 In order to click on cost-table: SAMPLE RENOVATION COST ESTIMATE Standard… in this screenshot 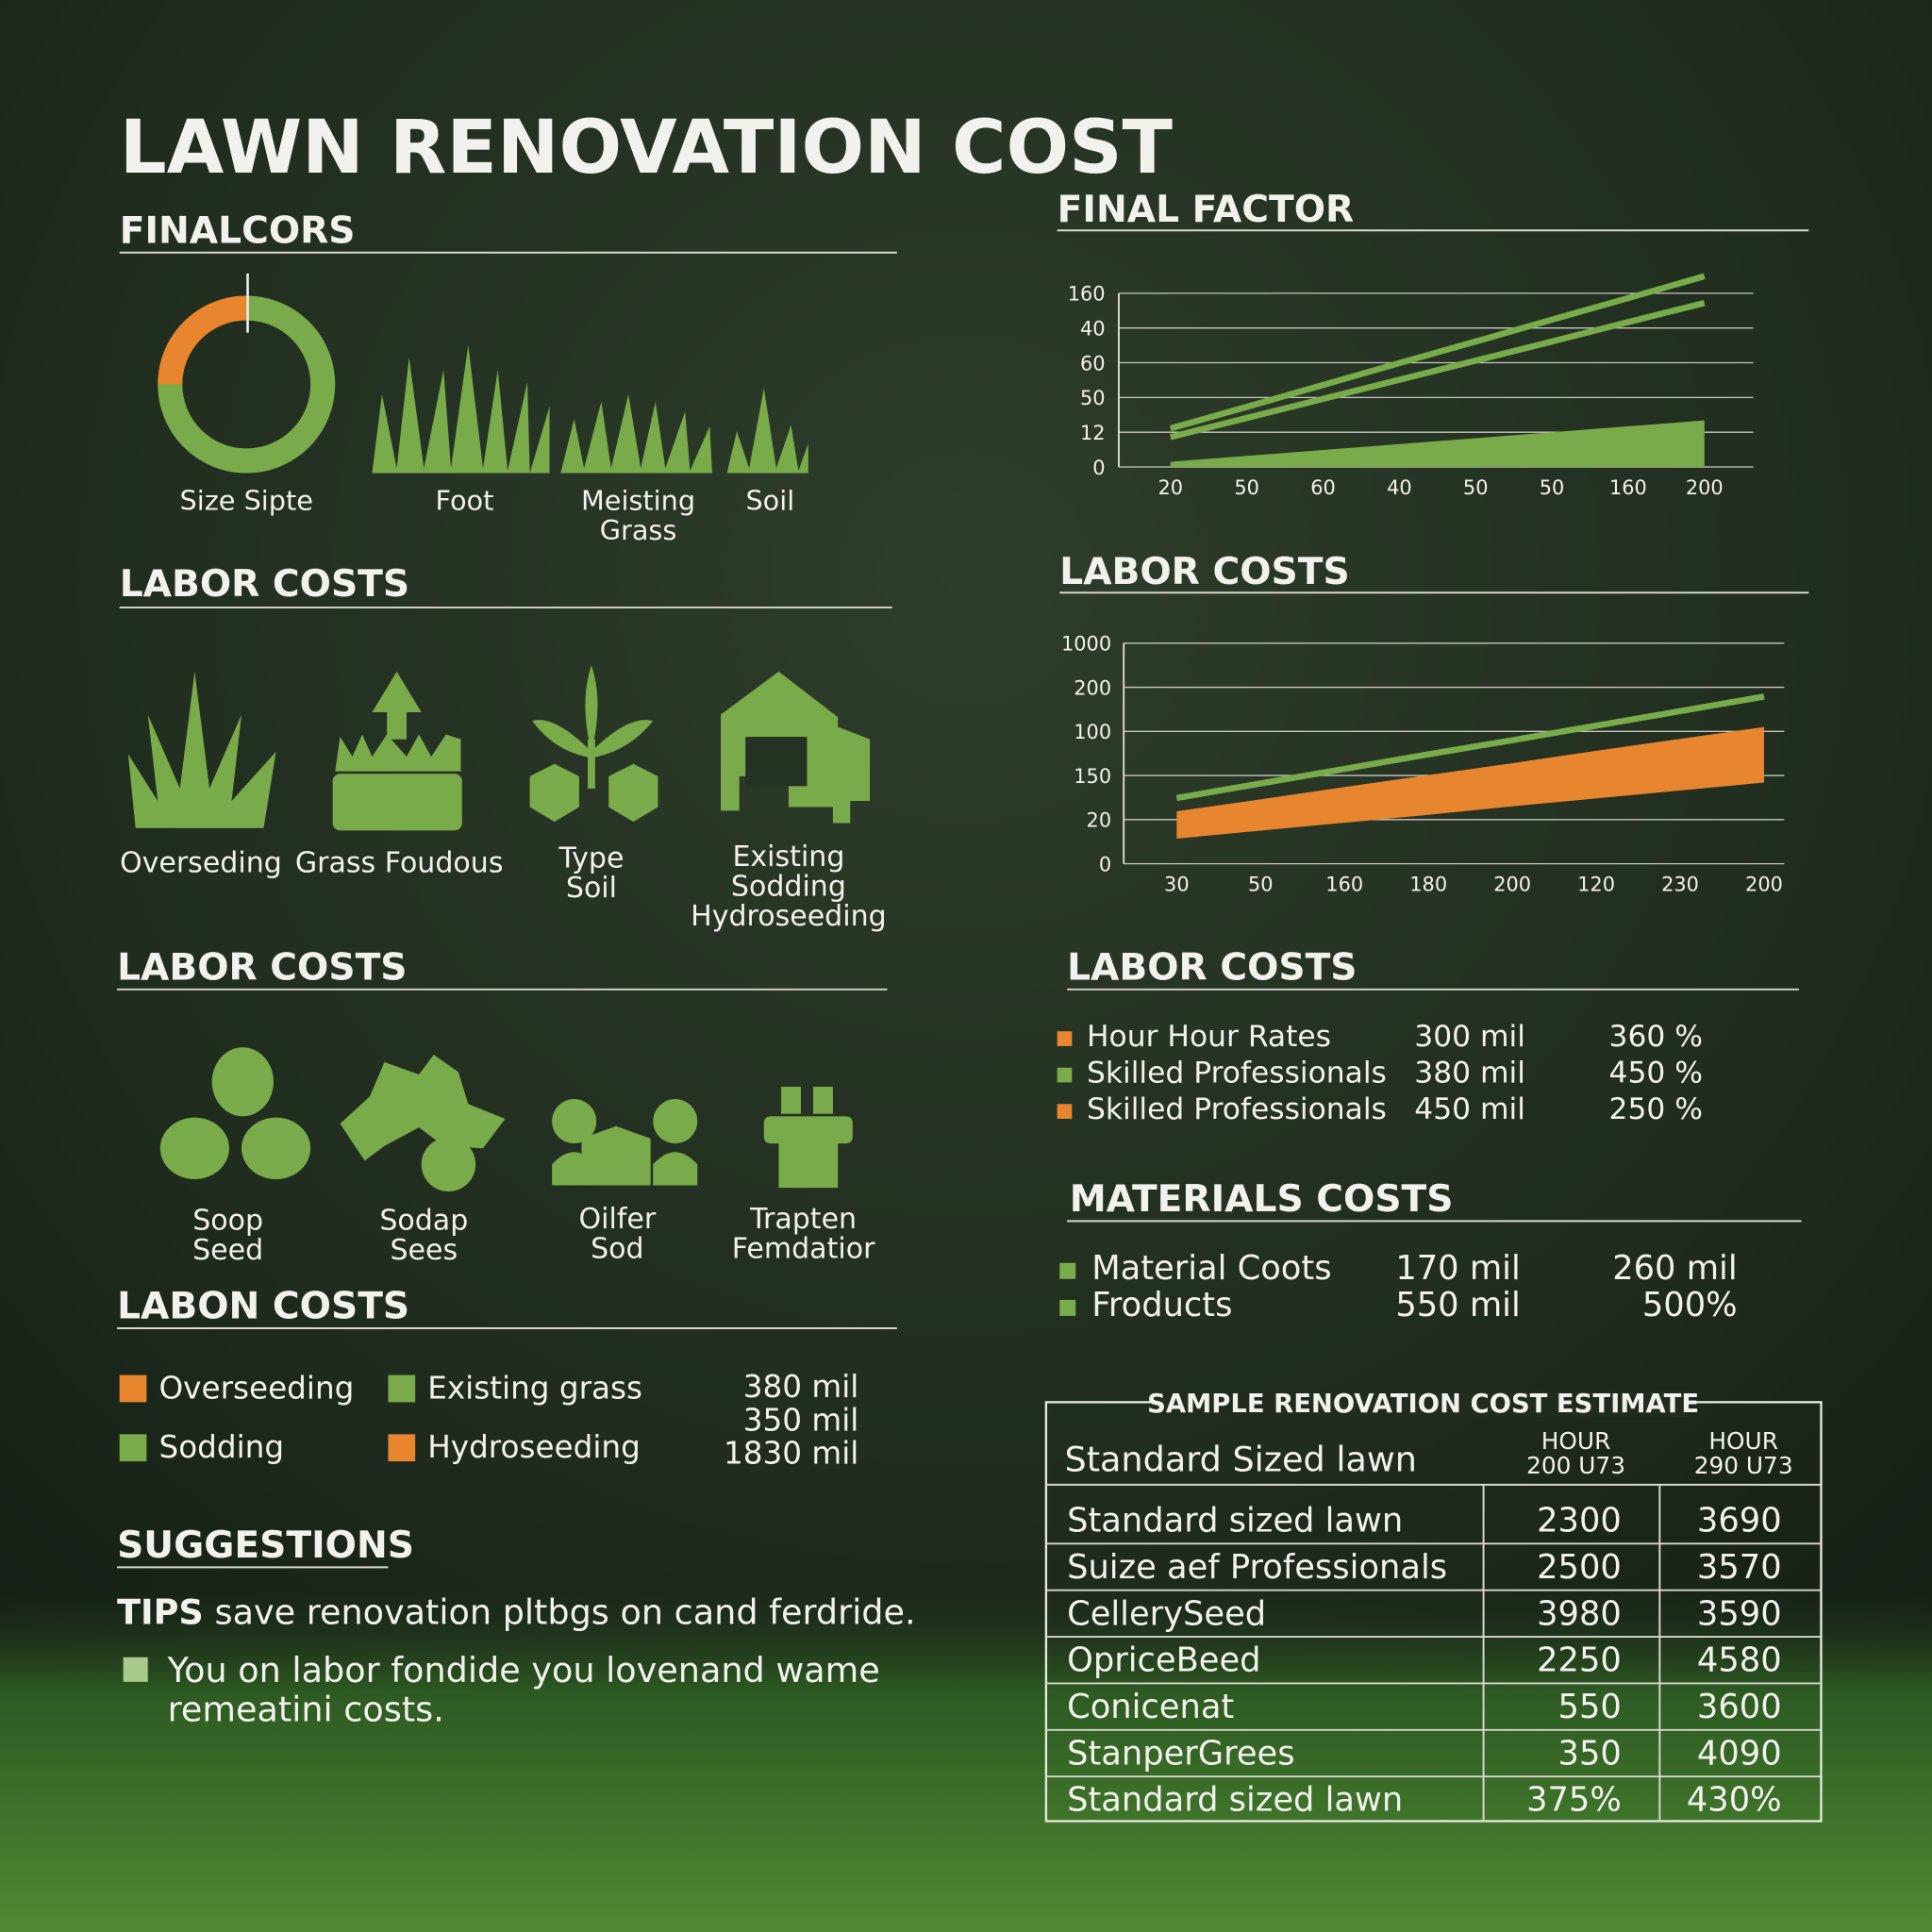, I will do `click(1434, 1606)`.